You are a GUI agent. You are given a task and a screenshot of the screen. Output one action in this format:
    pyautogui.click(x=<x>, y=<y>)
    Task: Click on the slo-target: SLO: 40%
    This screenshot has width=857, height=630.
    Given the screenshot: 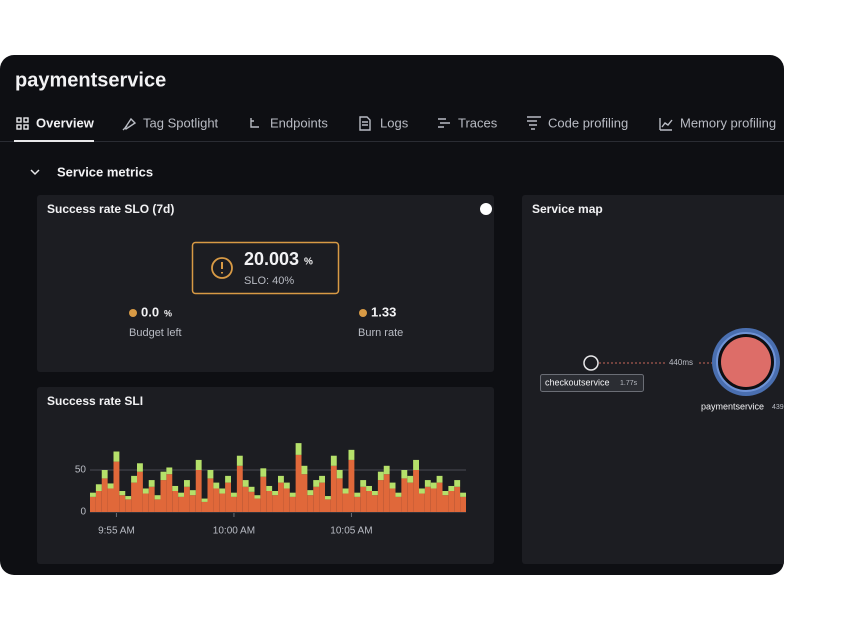 What is the action you would take?
    pyautogui.click(x=269, y=281)
    